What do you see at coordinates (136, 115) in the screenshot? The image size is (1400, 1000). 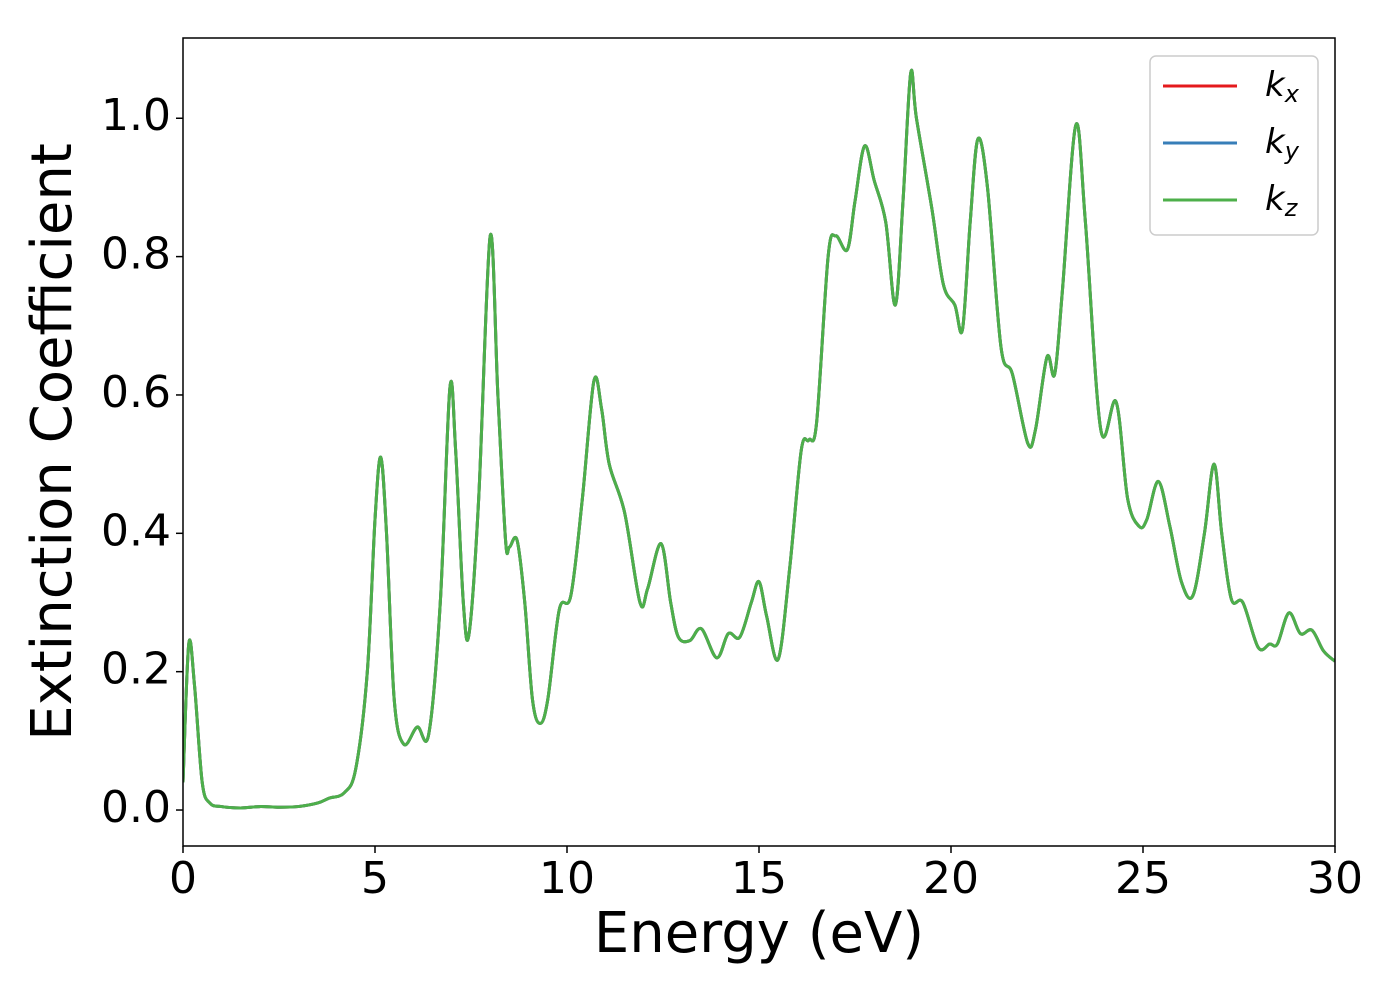 I see `y-tick-label: 1.0` at bounding box center [136, 115].